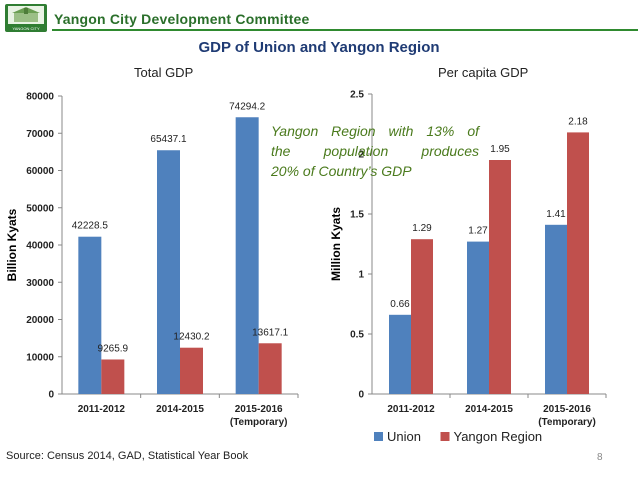 The width and height of the screenshot is (638, 479). I want to click on data-label: 1.41, so click(556, 214).